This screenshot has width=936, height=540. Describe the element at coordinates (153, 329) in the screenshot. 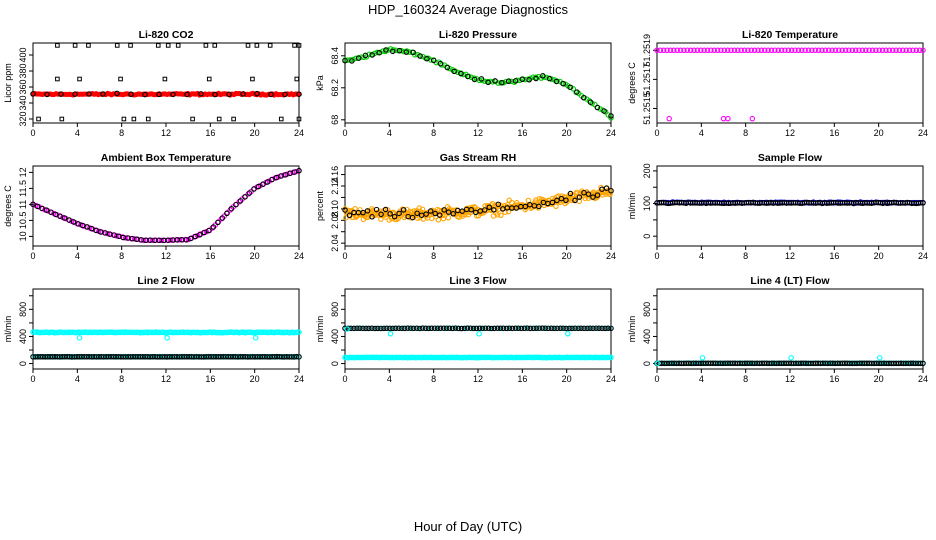

I see `panel-line-2-flow: Line 2 Flow 0 4 8 12 16 20 24 0 400 800 ml/min` at that location.